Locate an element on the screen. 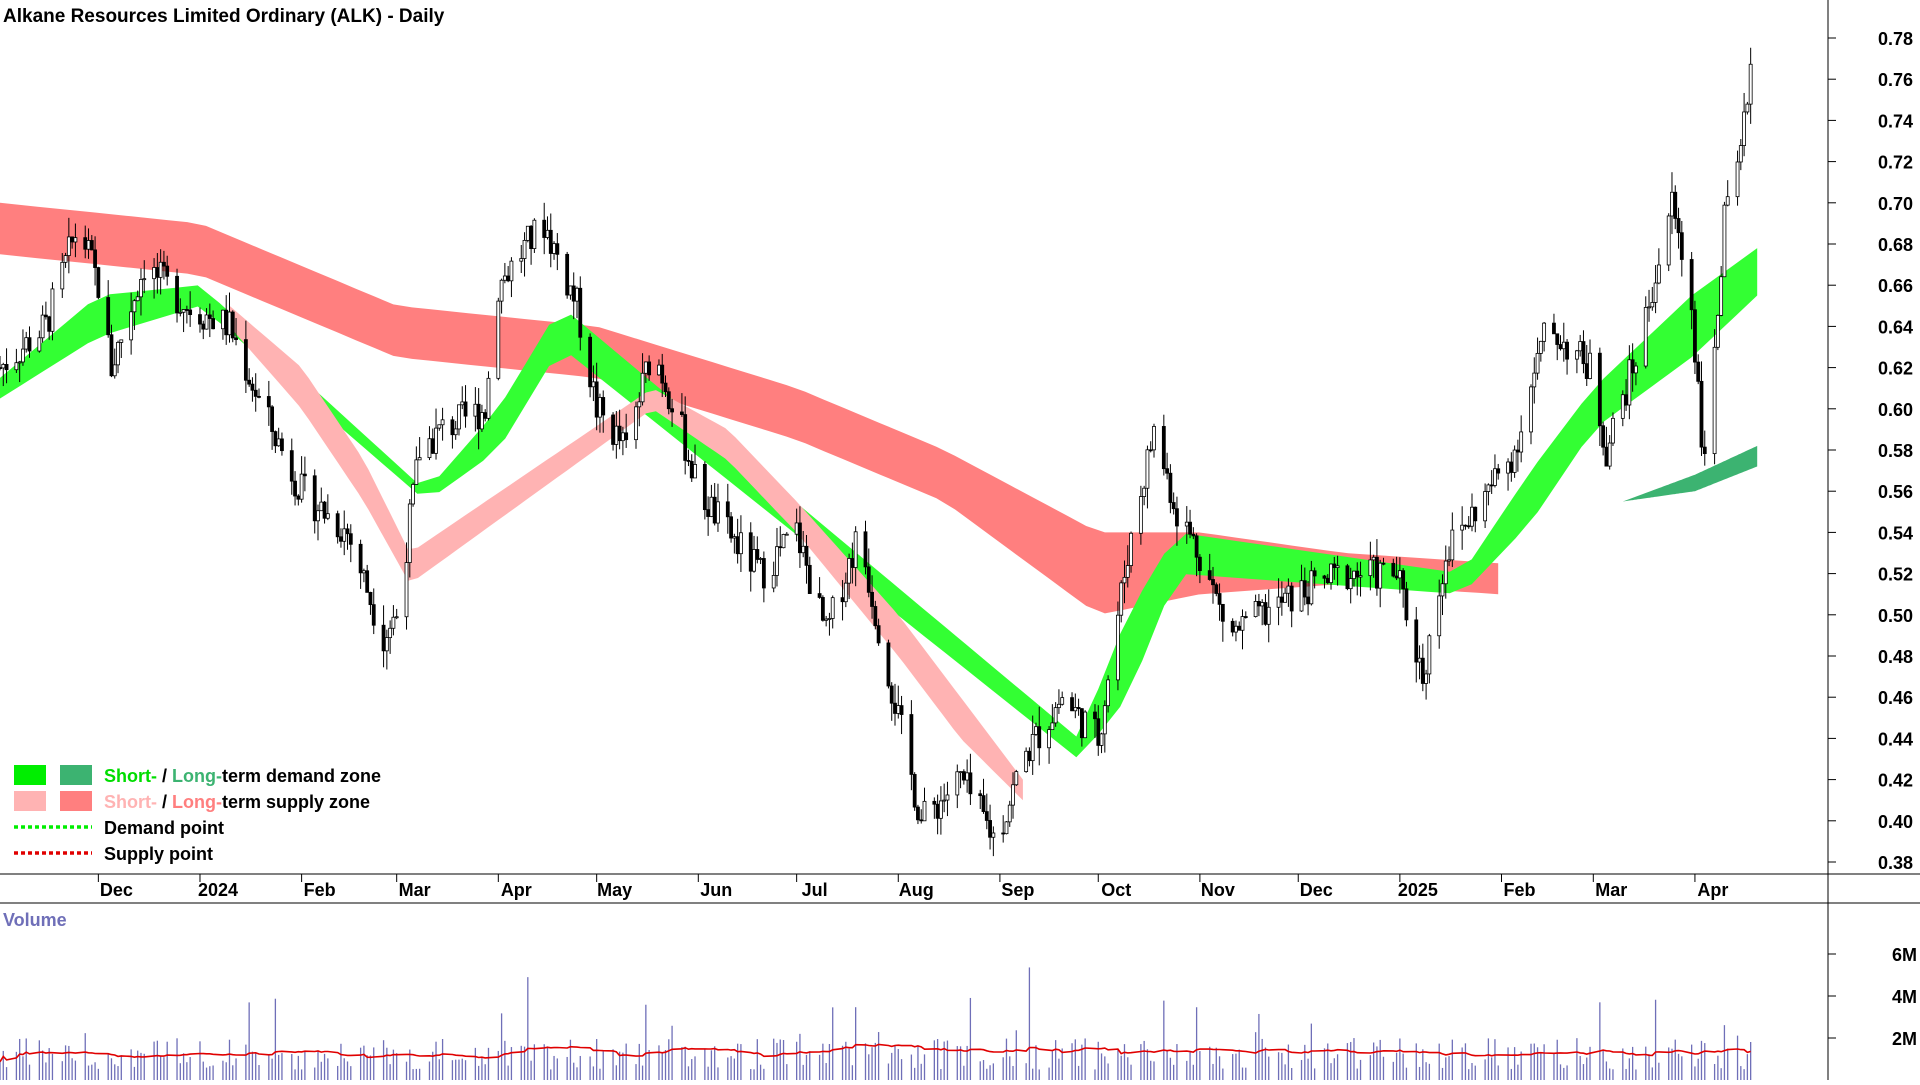 The height and width of the screenshot is (1085, 1920). volume-tick-label: 4M is located at coordinates (1904, 997).